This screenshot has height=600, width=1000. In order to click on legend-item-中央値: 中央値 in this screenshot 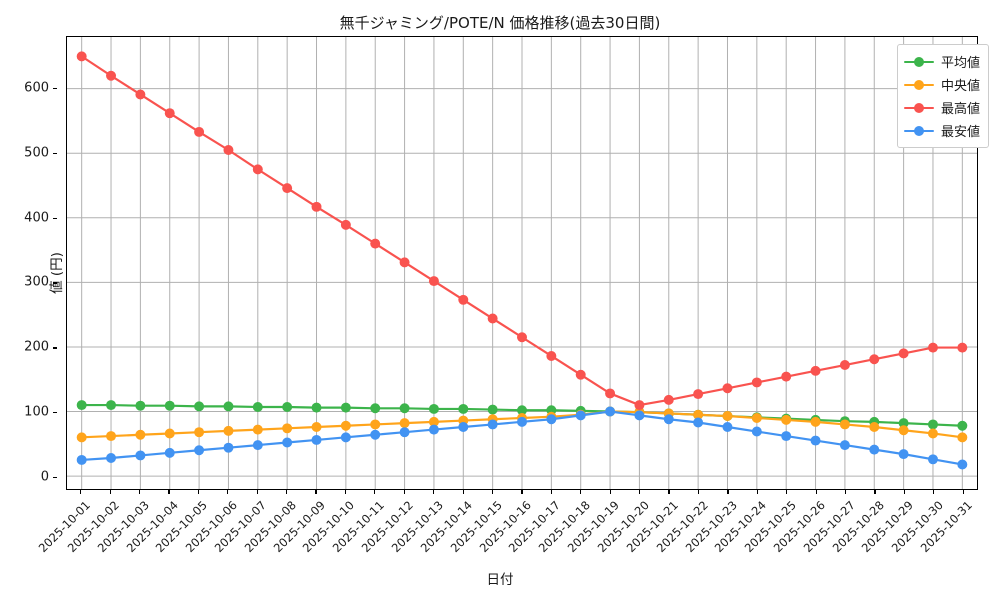, I will do `click(941, 84)`.